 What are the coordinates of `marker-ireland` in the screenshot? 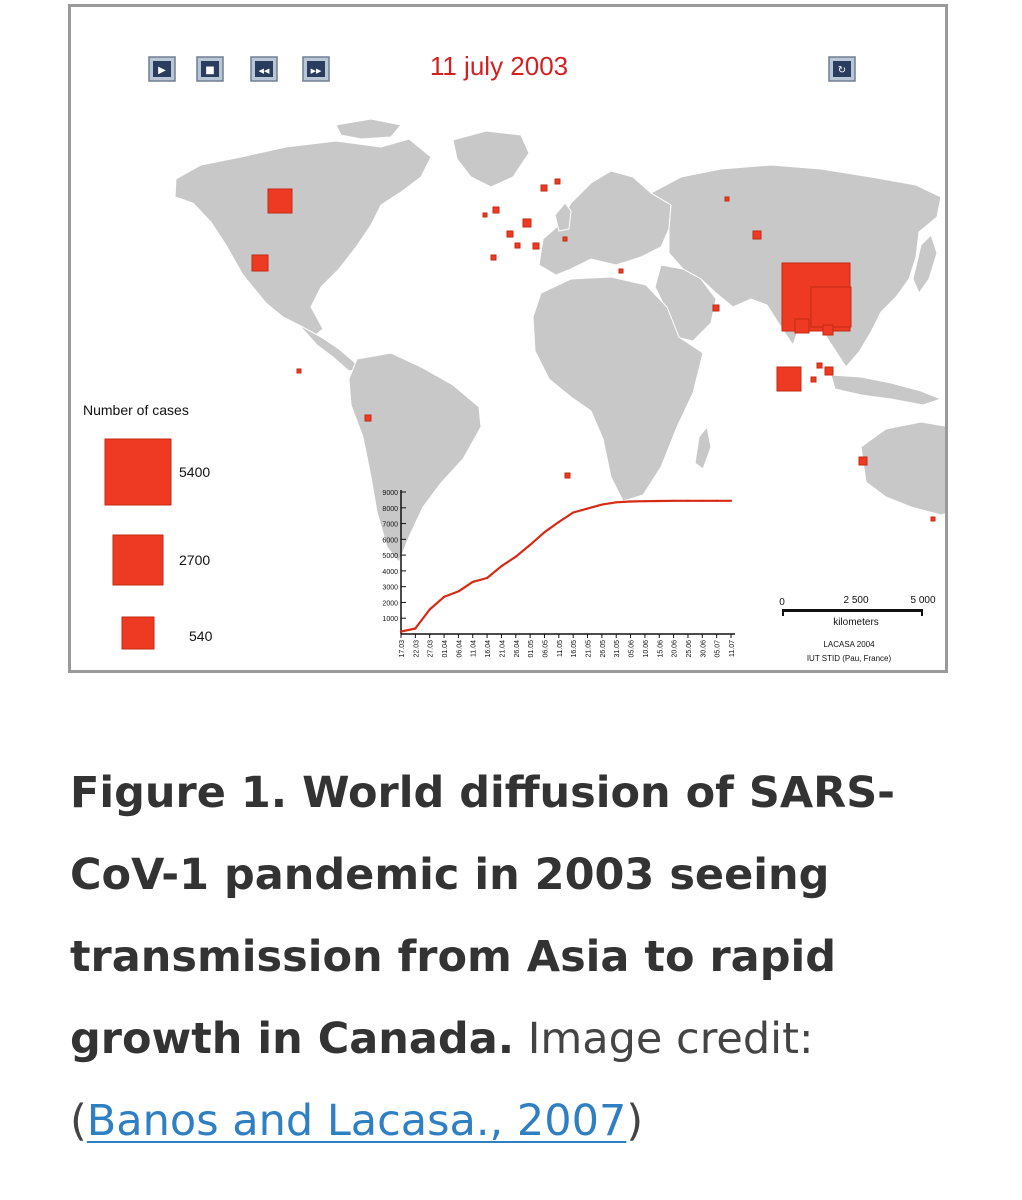 It's located at (485, 215).